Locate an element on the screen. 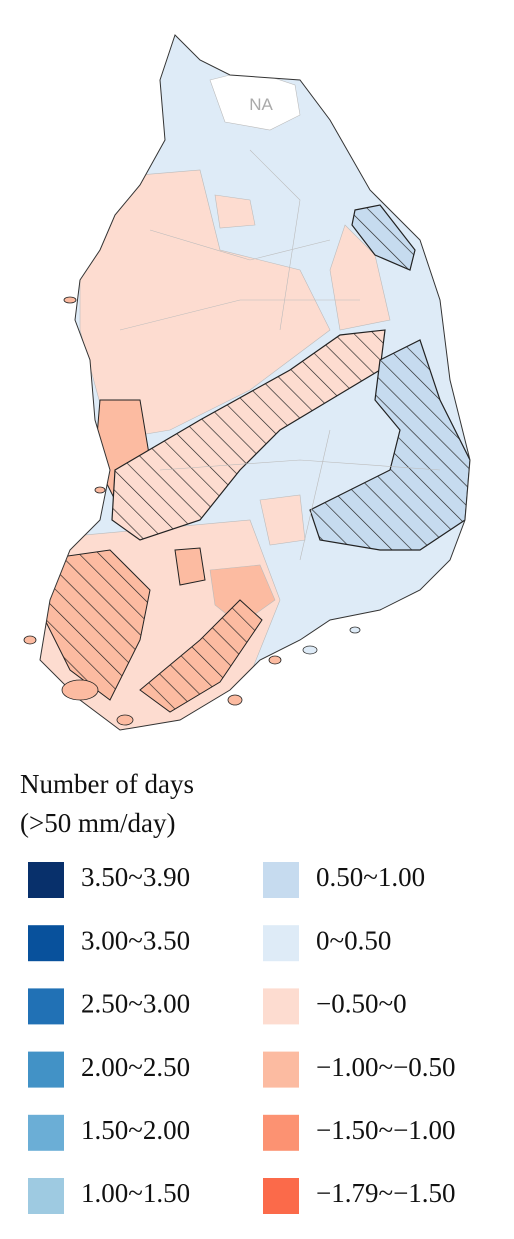  legend-label: 1.50~2.00 is located at coordinates (135, 1130).